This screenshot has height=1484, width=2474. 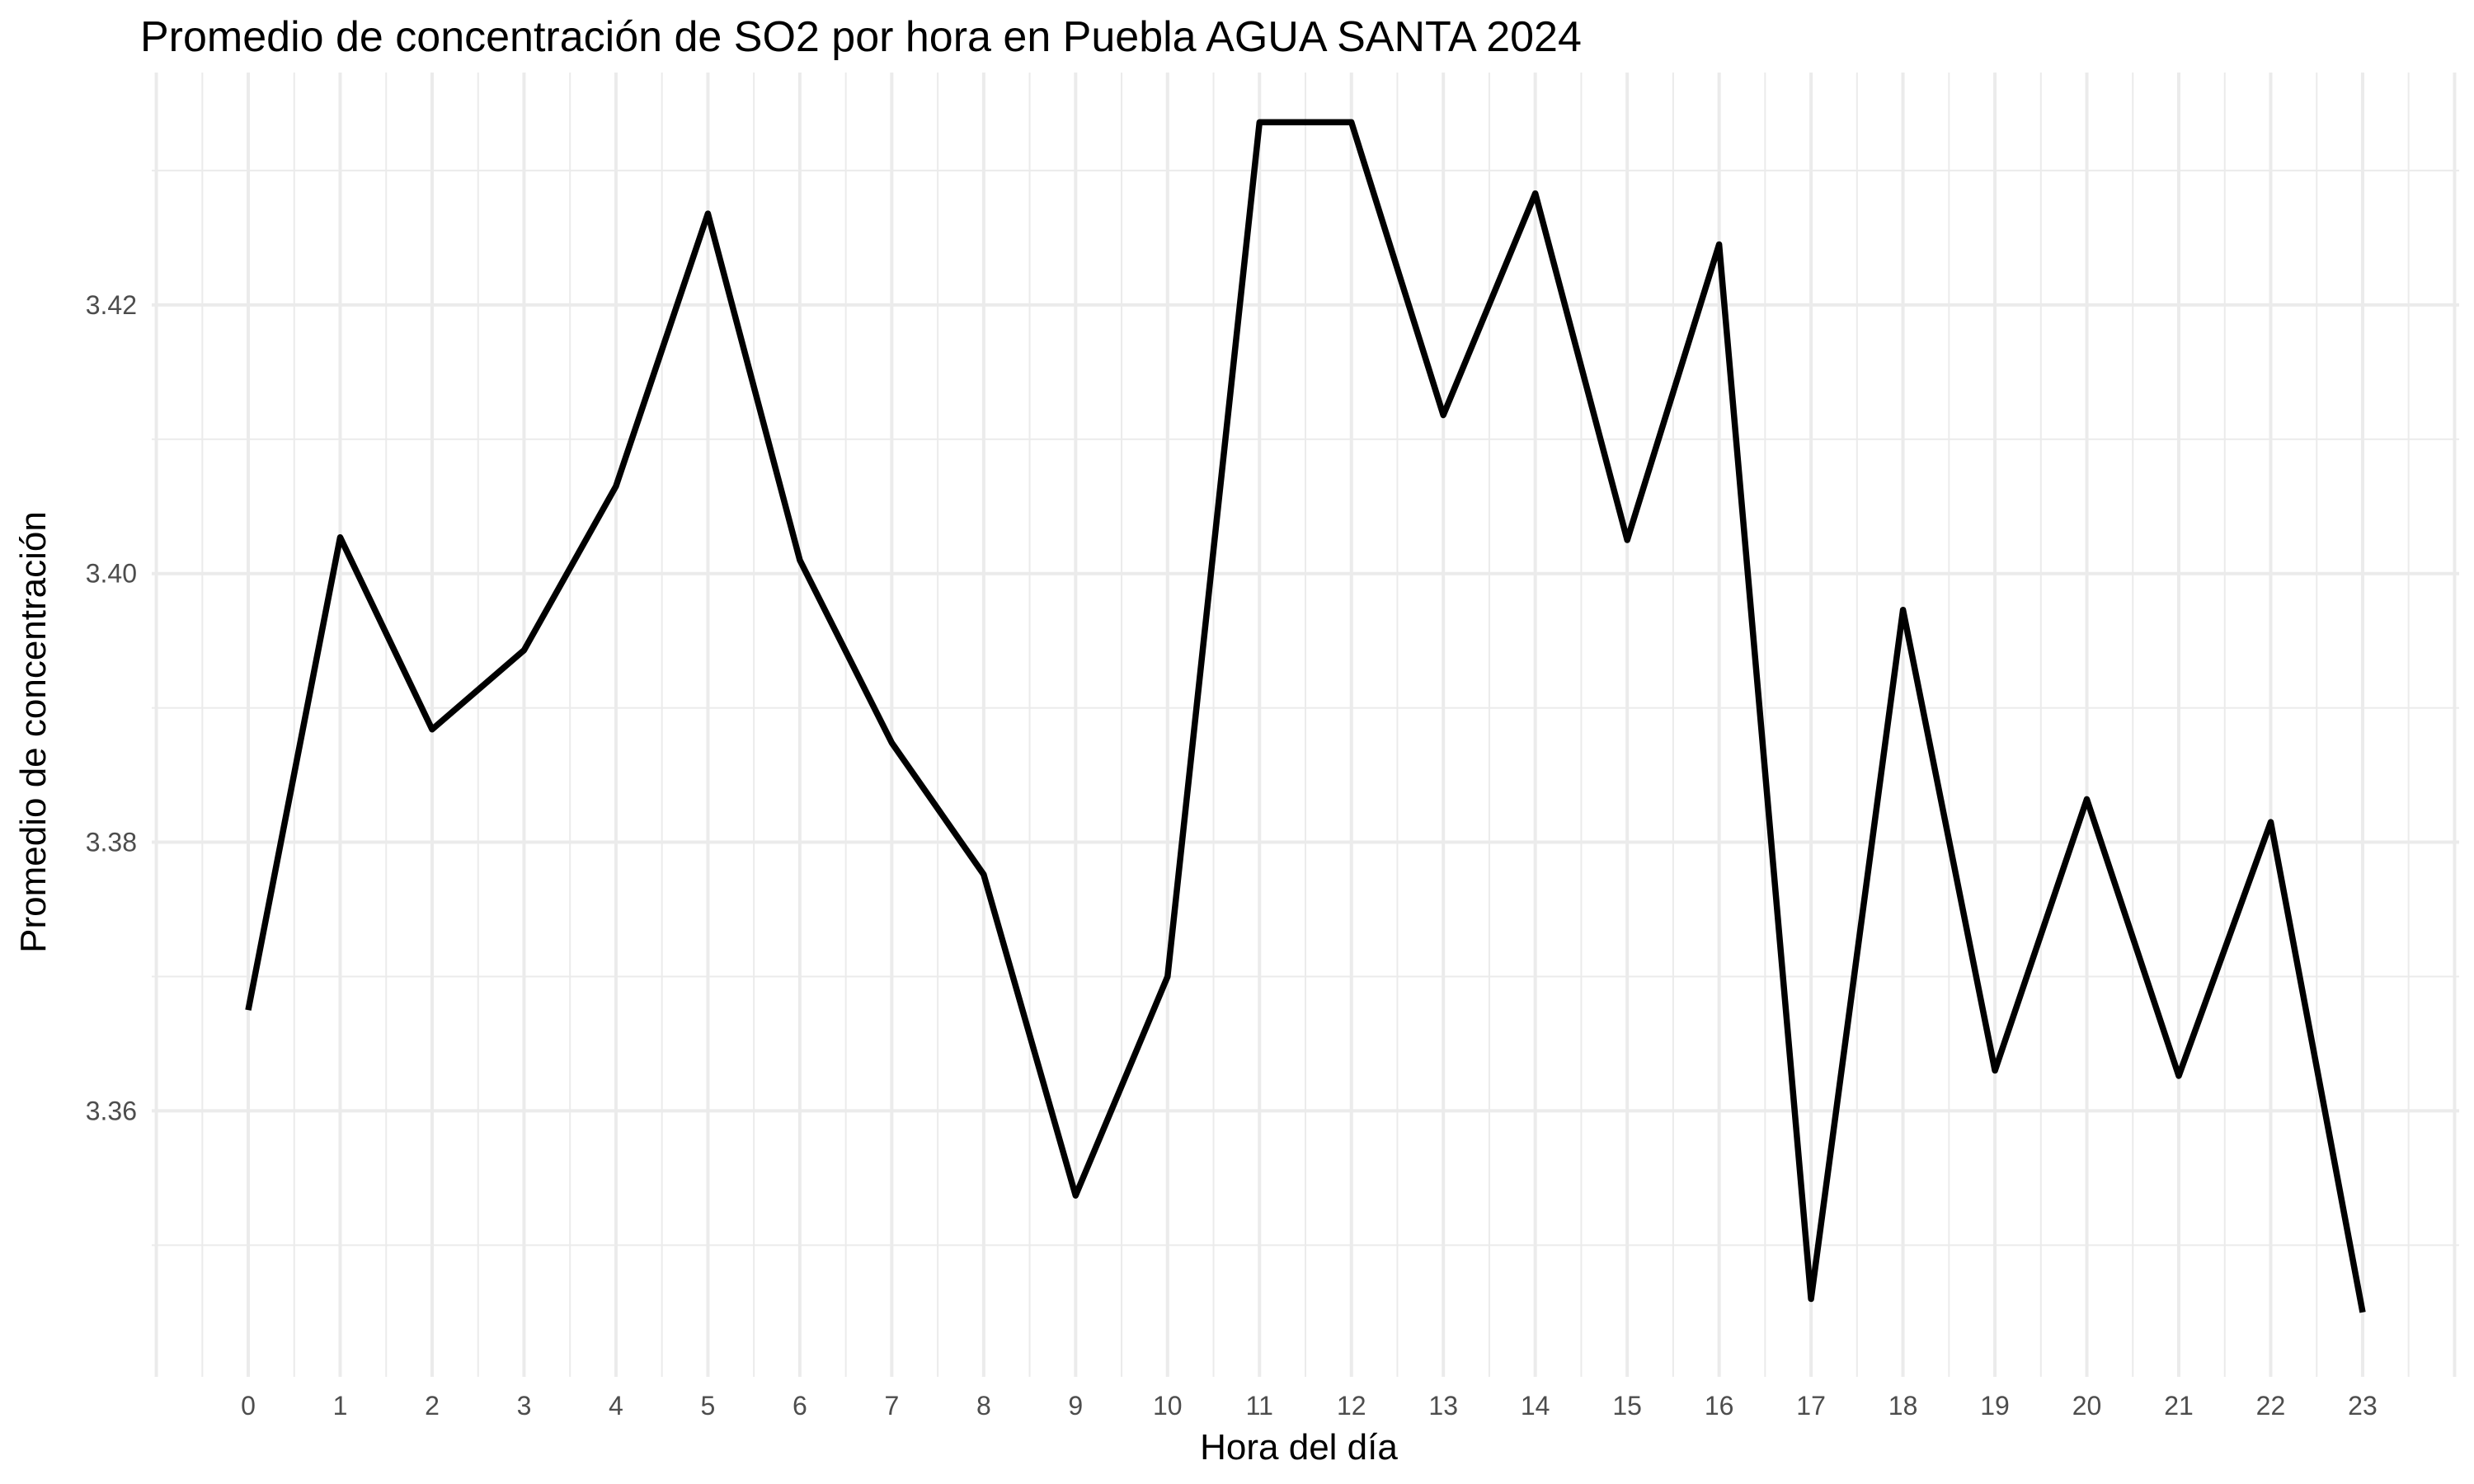 What do you see at coordinates (248, 1406) in the screenshot?
I see `x-tick-label: 0` at bounding box center [248, 1406].